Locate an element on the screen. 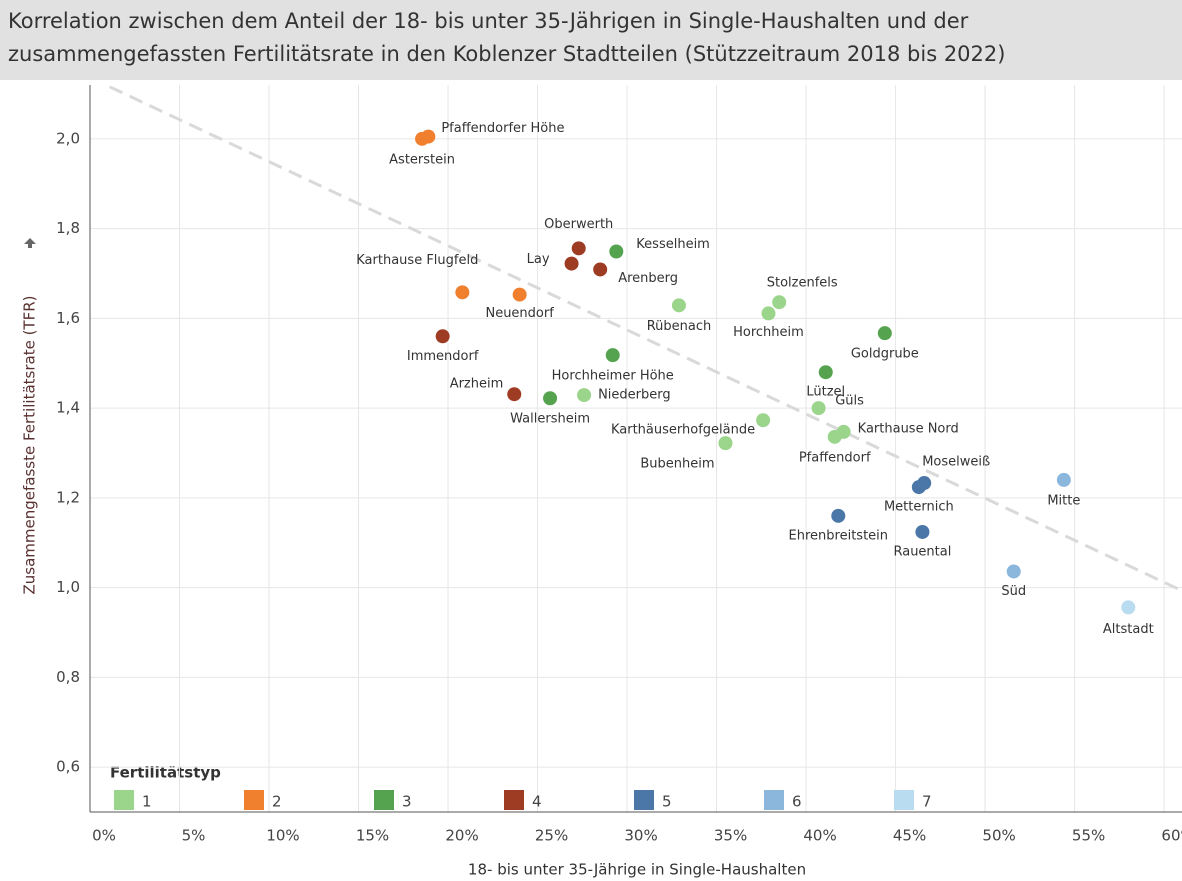 Image resolution: width=1182 pixels, height=881 pixels. point-label: Bubenheim is located at coordinates (677, 464).